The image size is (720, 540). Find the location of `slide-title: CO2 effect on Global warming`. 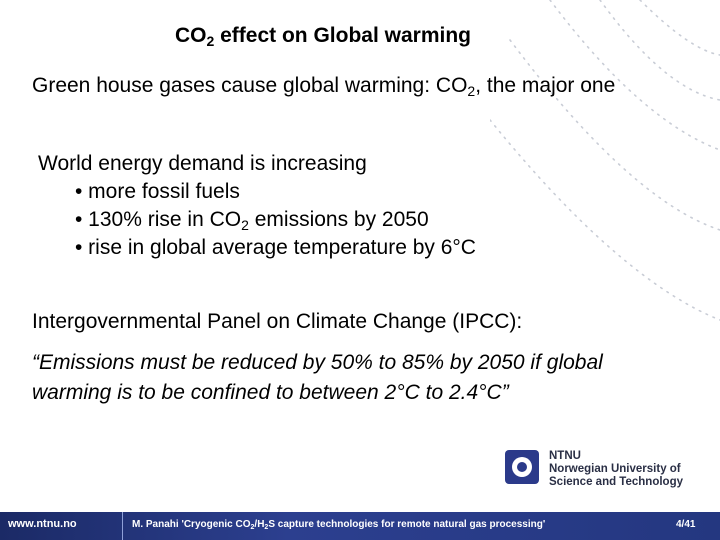

slide-title: CO2 effect on Global warming is located at coordinates (323, 36).